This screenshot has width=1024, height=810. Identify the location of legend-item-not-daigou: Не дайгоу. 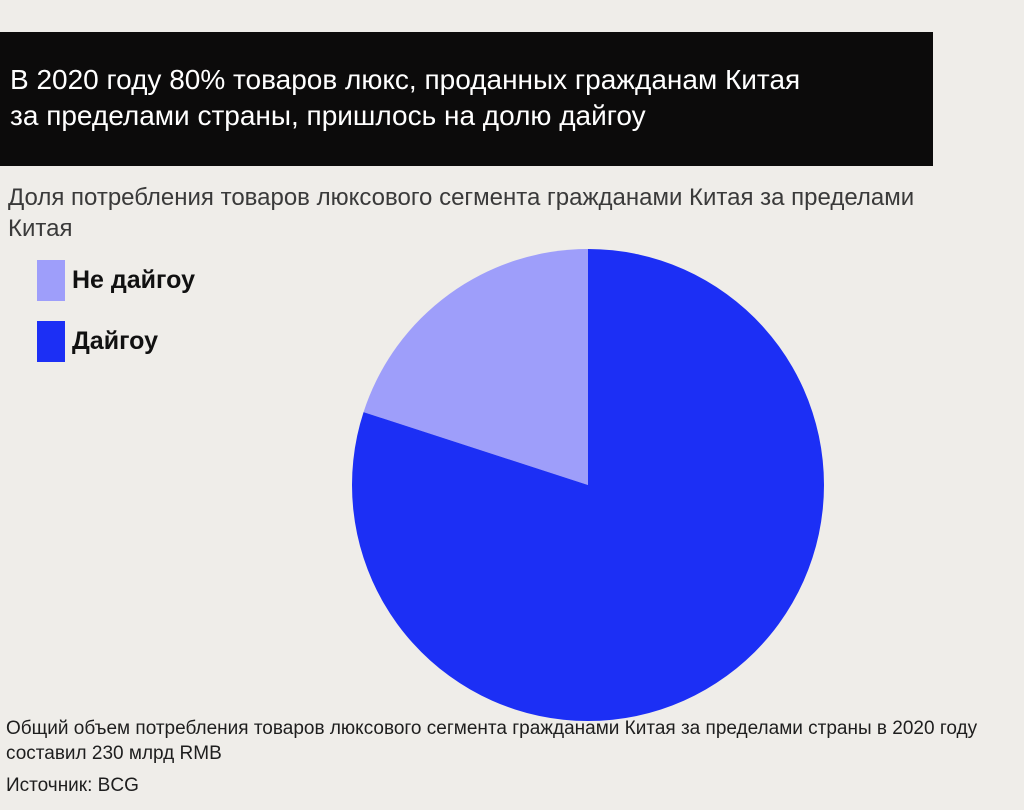
(116, 280).